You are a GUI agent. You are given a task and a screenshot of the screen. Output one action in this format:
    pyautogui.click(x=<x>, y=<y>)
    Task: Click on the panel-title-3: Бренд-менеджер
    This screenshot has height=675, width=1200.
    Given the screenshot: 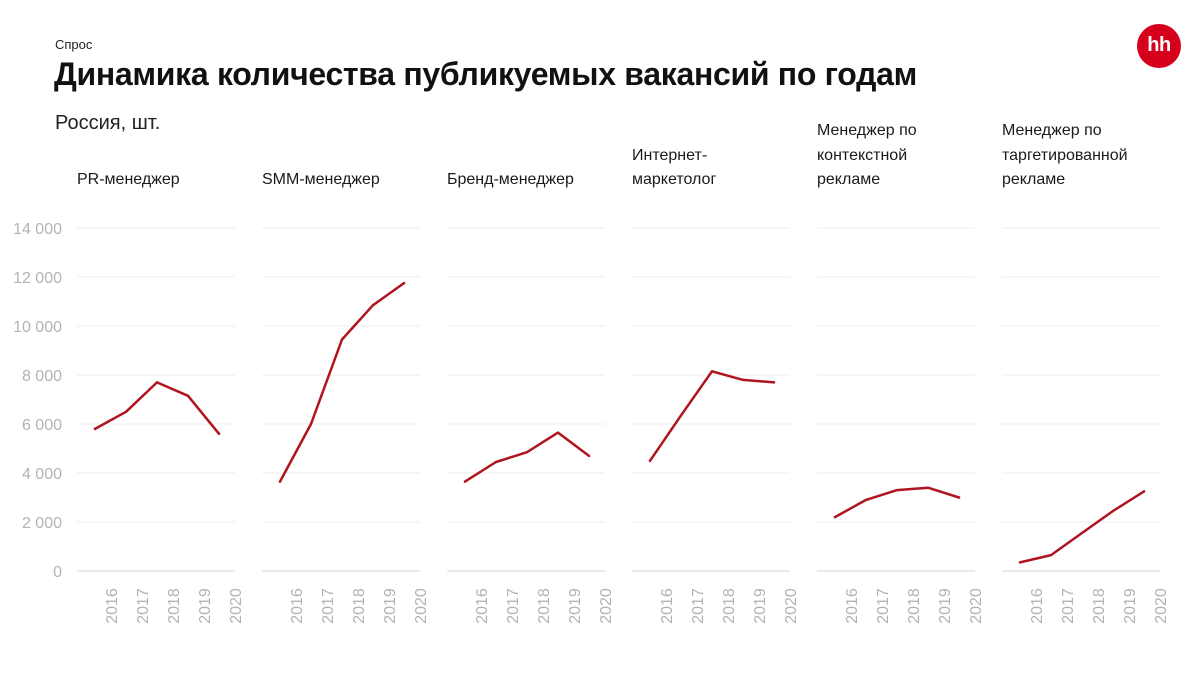 What is the action you would take?
    pyautogui.click(x=537, y=180)
    